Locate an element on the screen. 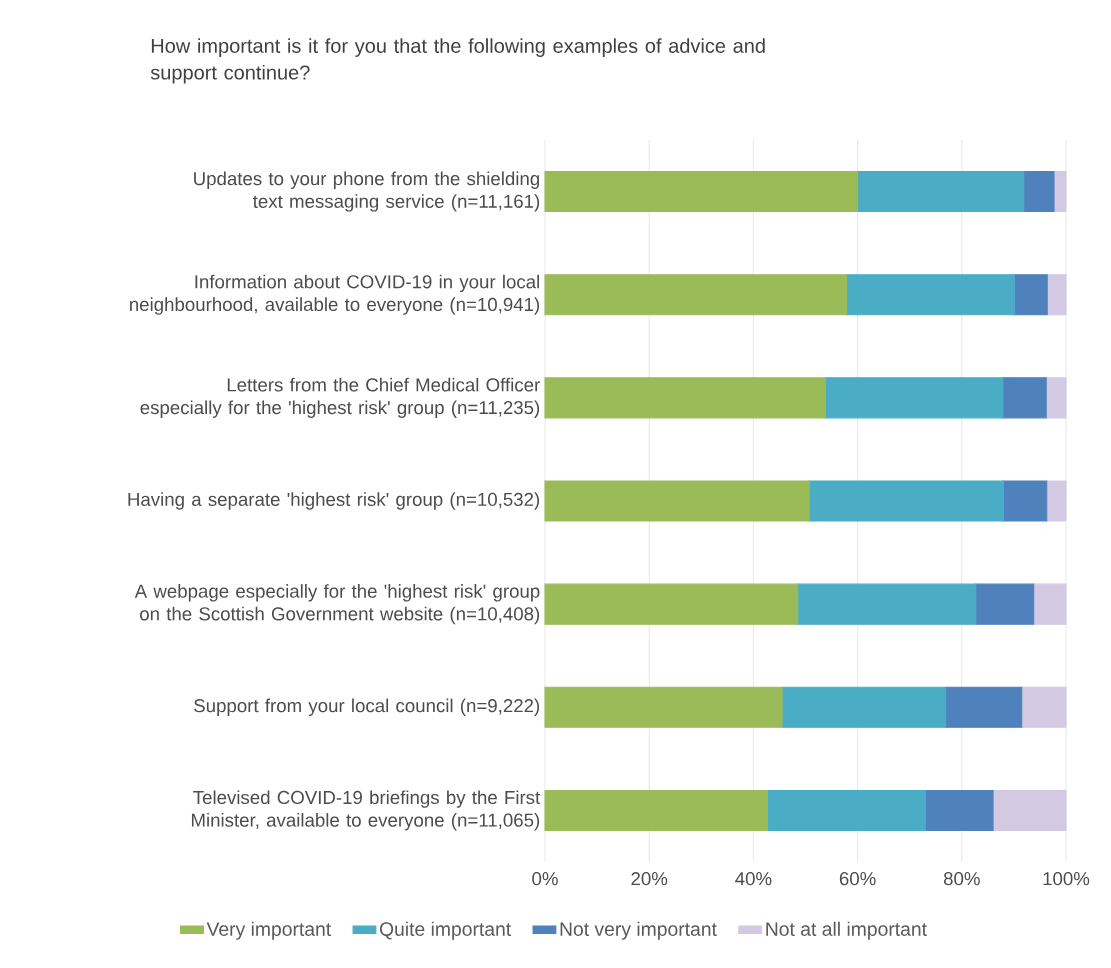  legend-label: Not very important is located at coordinates (638, 930).